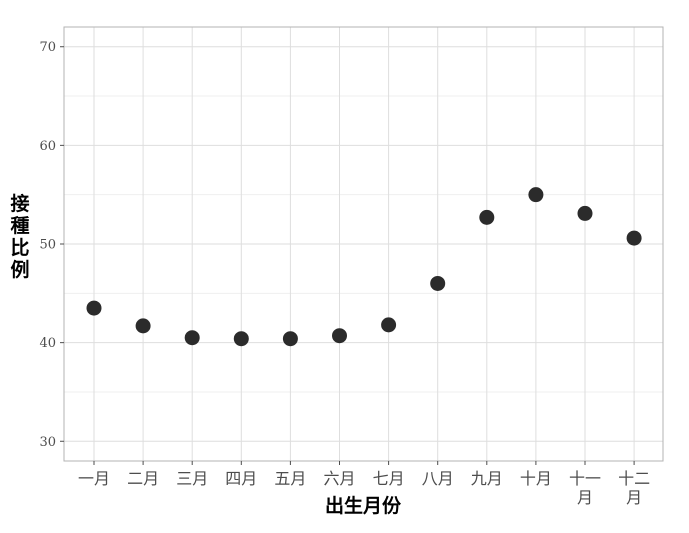 The height and width of the screenshot is (533, 689). I want to click on y-axis-title: 接種比例, so click(19, 237).